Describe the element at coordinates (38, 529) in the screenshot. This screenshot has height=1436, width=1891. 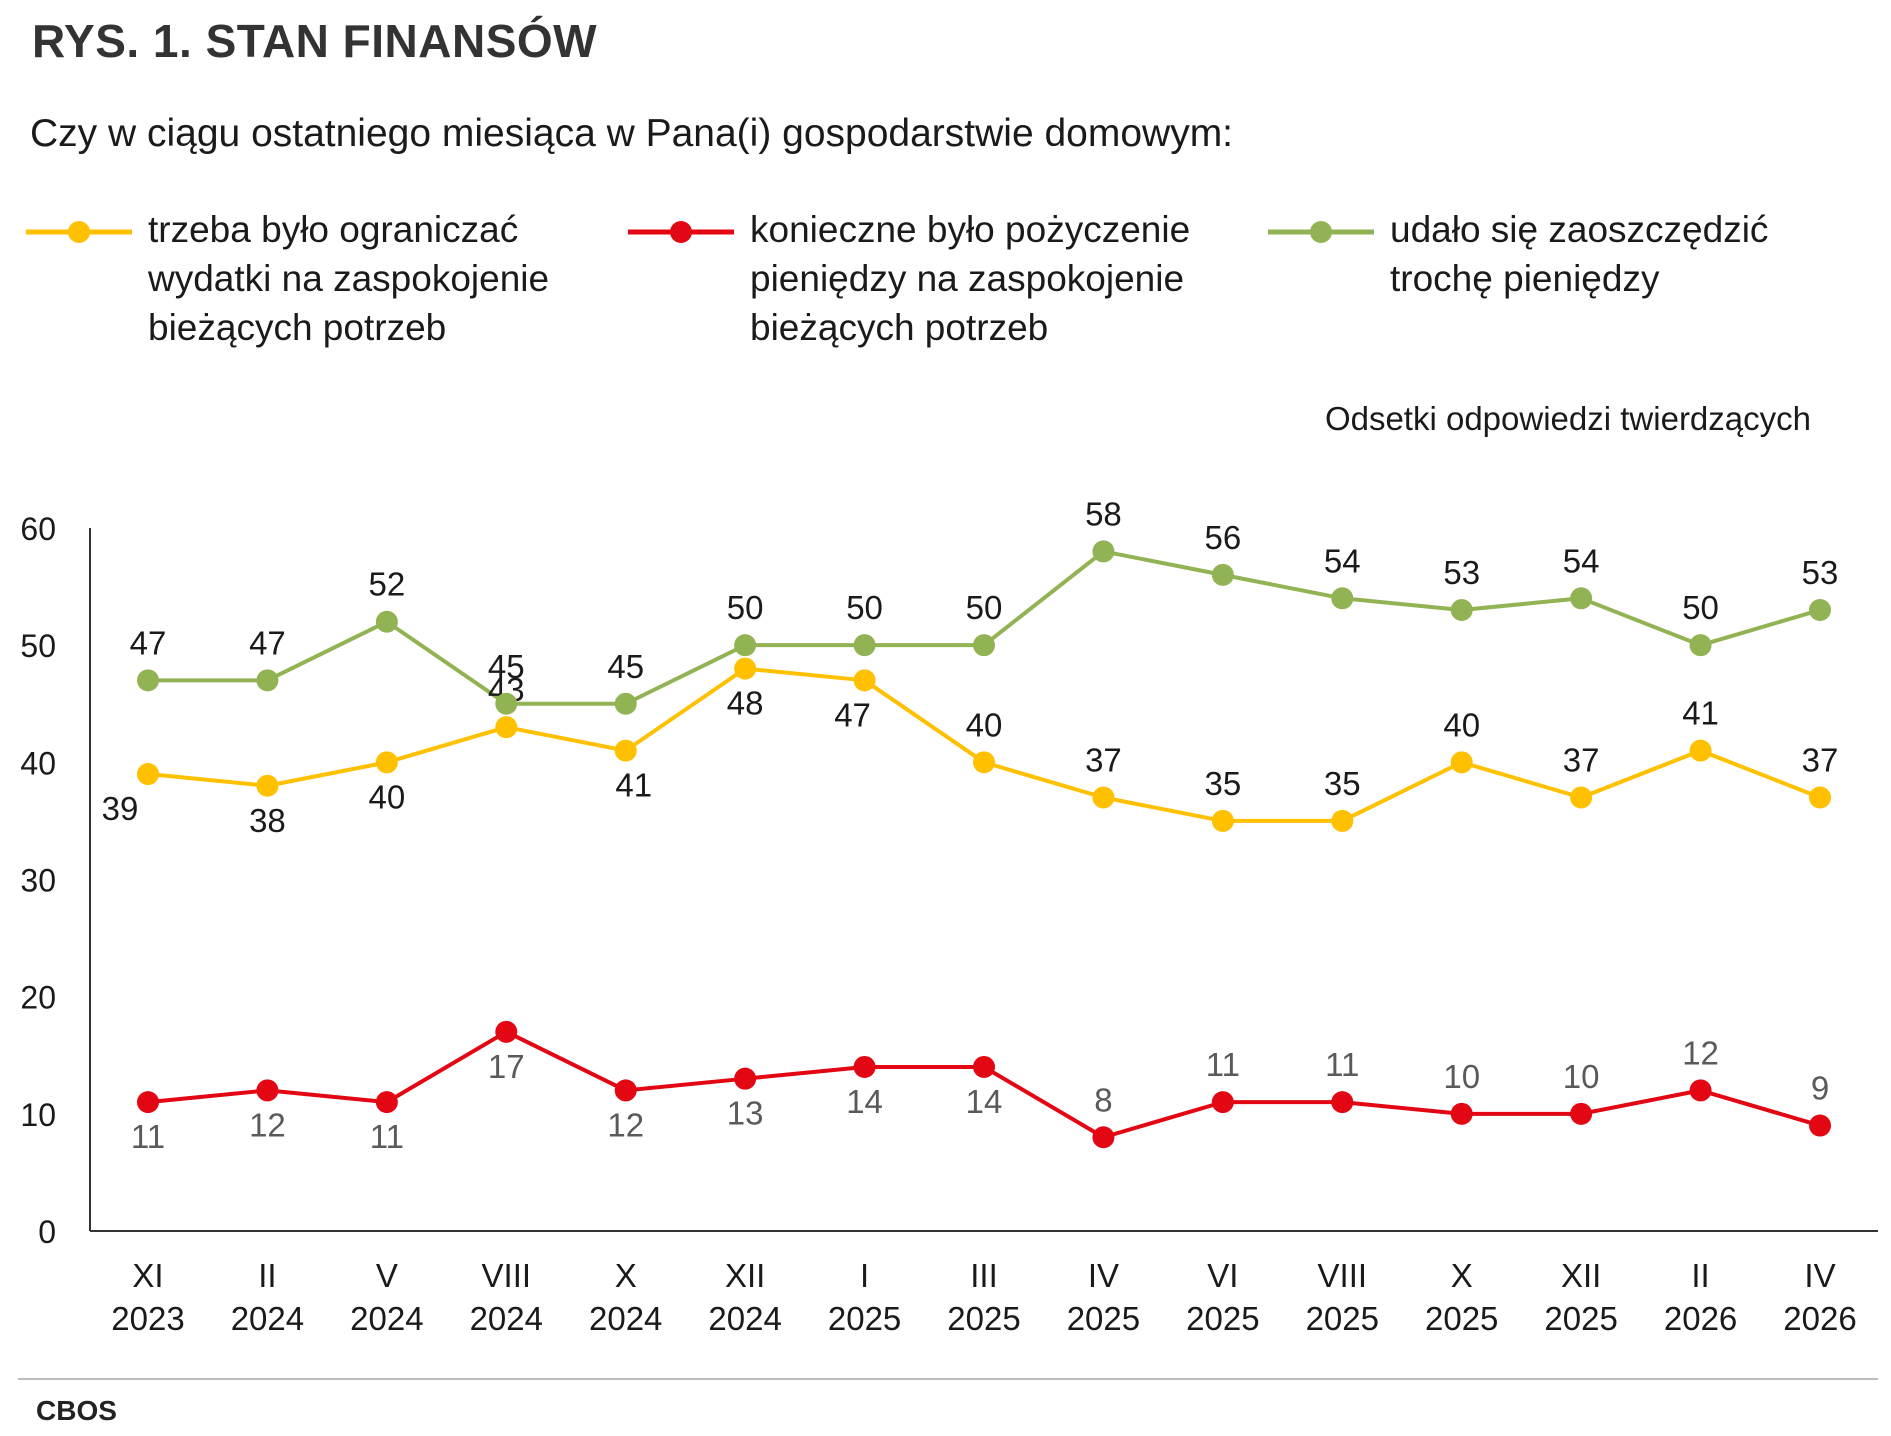
I see `y-tick-label: 60` at that location.